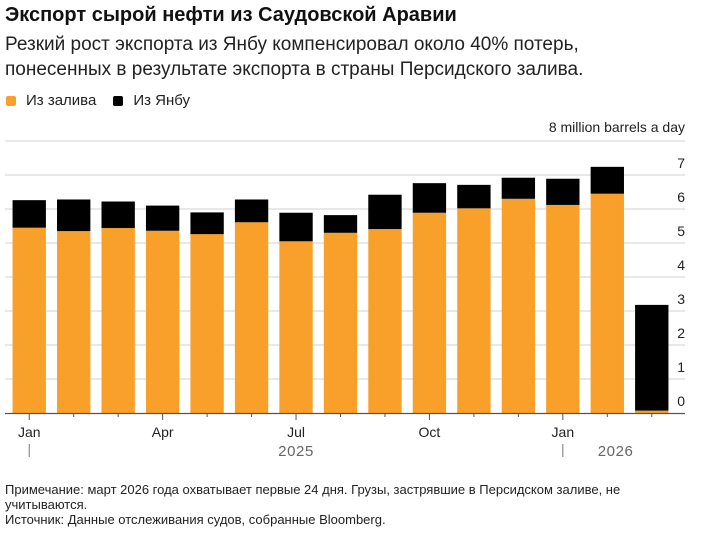 The height and width of the screenshot is (535, 703). Describe the element at coordinates (681, 367) in the screenshot. I see `y-tick-label: 1` at that location.